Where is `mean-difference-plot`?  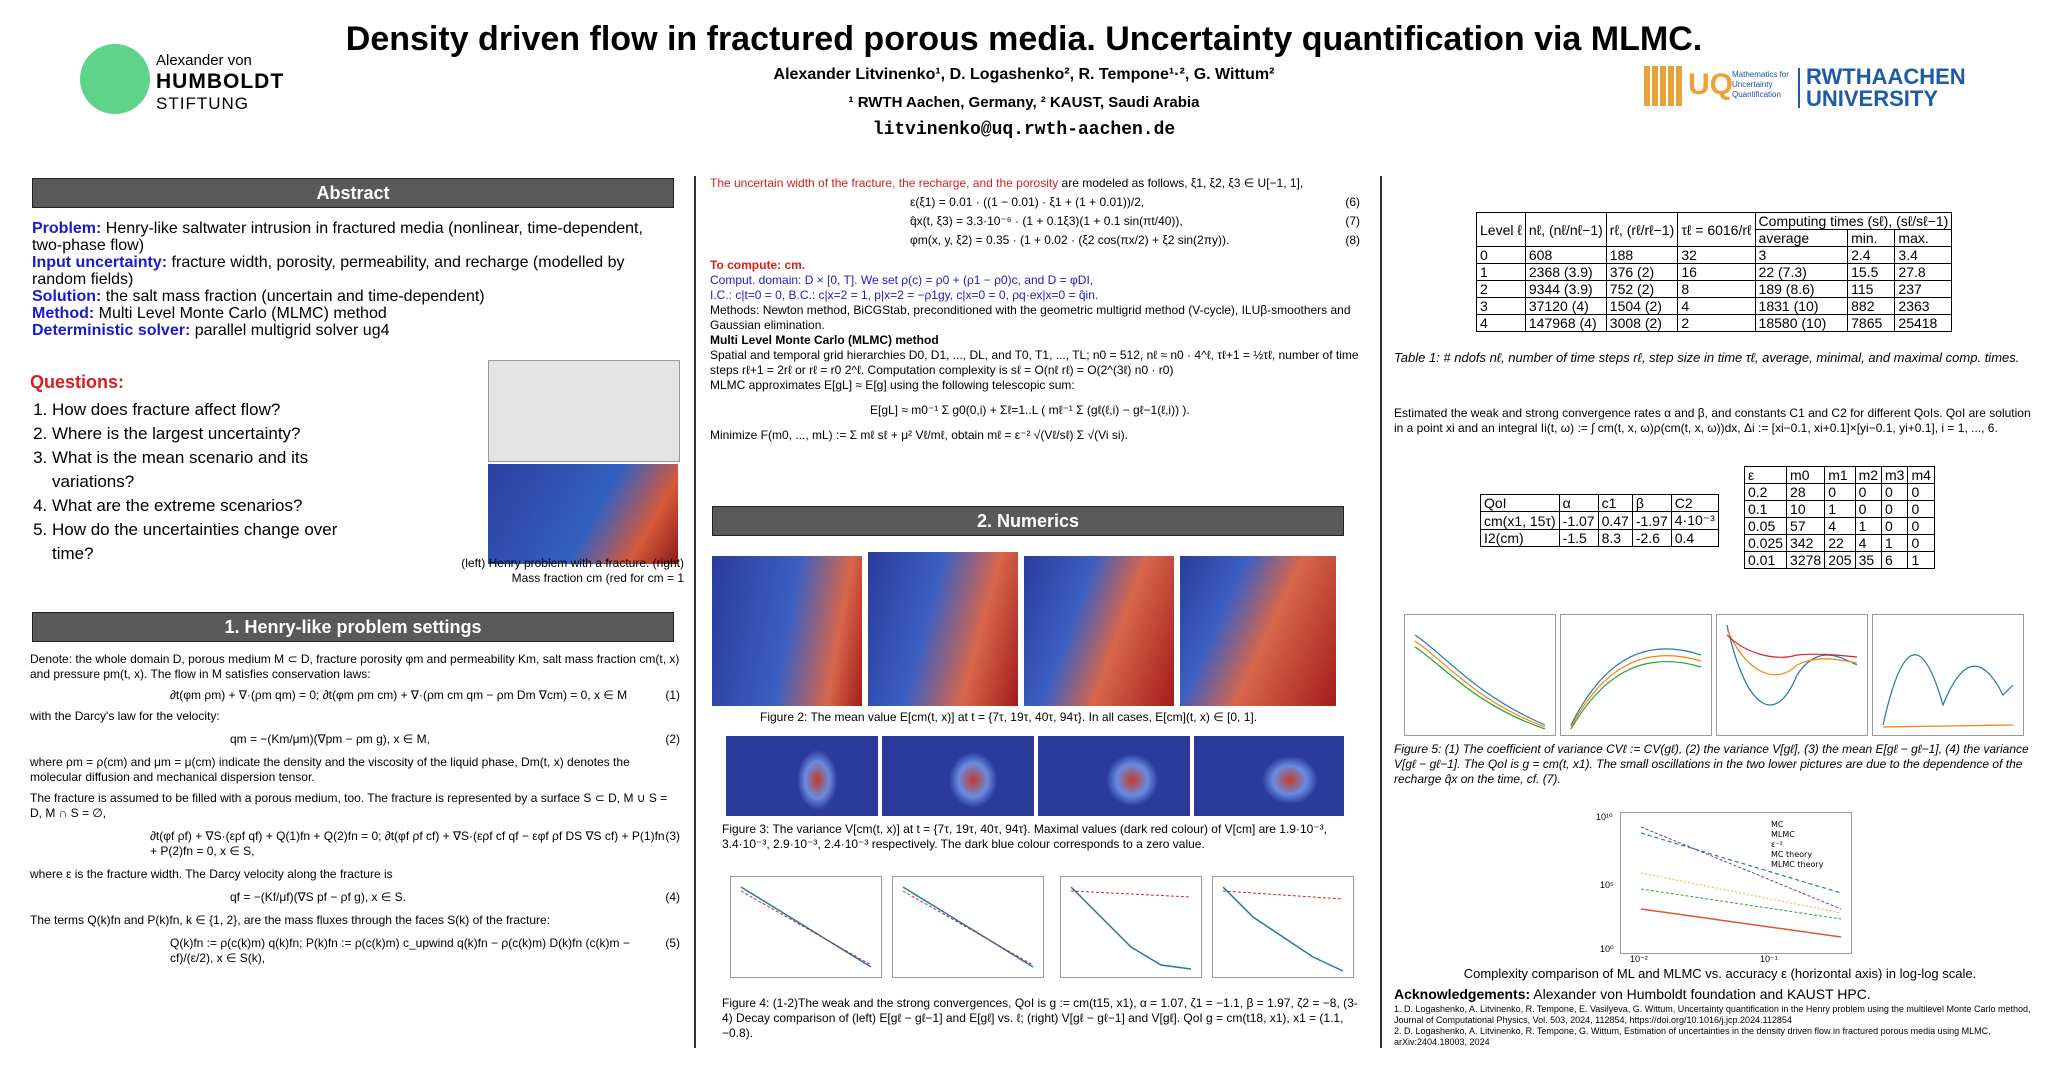 mean-difference-plot is located at coordinates (1792, 675).